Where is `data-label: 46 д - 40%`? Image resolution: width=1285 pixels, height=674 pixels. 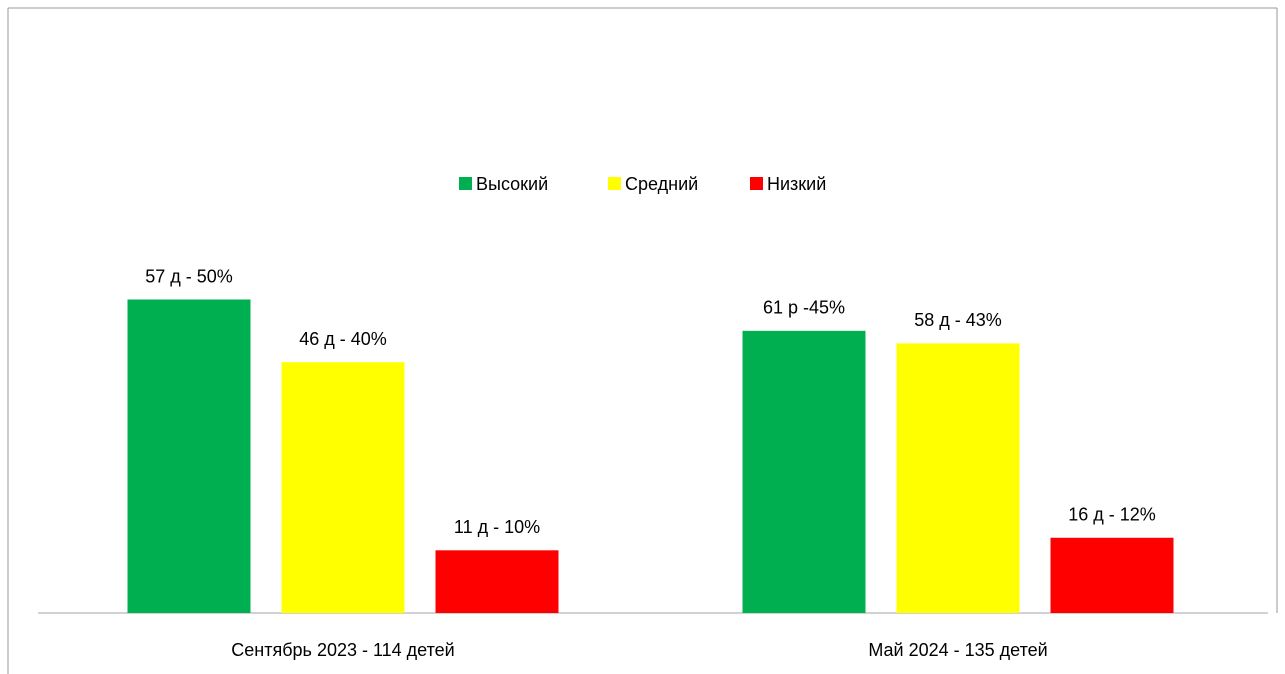
data-label: 46 д - 40% is located at coordinates (343, 339).